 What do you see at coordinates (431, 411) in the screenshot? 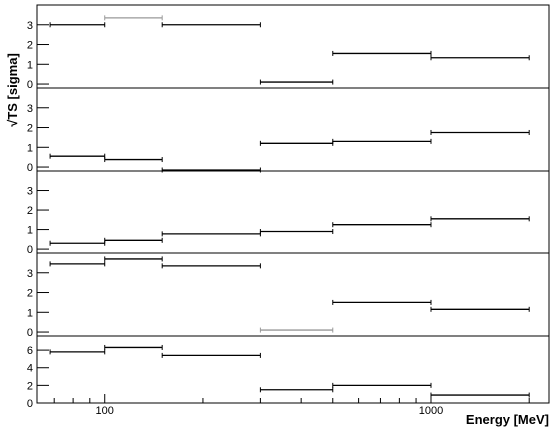
I see `x-tick-label: 1000` at bounding box center [431, 411].